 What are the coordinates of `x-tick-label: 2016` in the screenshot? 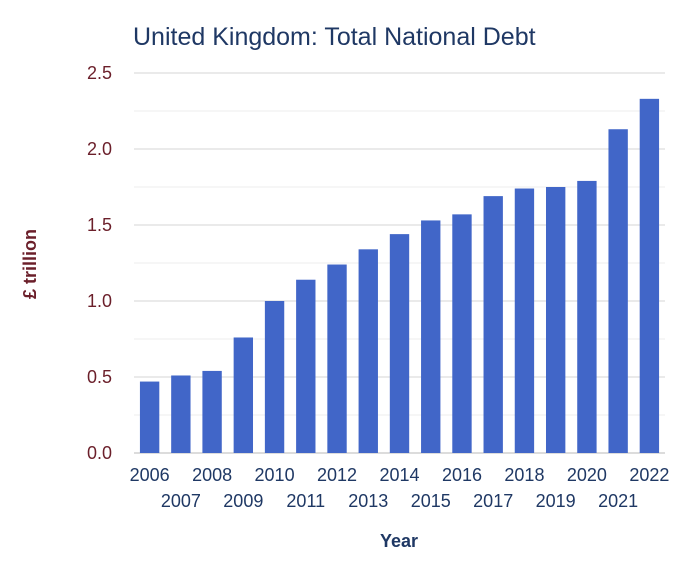 It's located at (462, 475).